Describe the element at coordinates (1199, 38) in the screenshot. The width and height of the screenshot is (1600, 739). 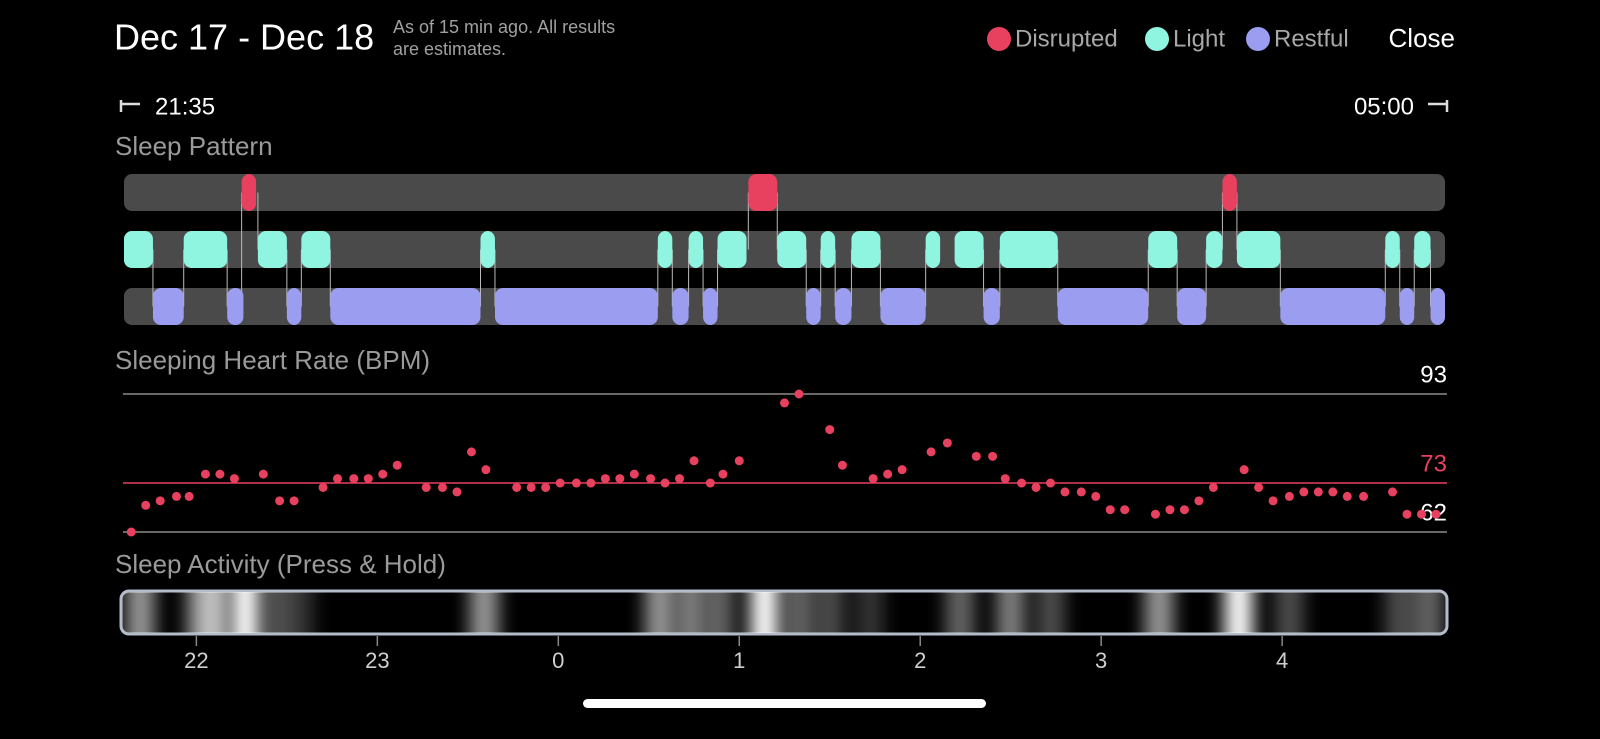
I see `legend-label: Light` at that location.